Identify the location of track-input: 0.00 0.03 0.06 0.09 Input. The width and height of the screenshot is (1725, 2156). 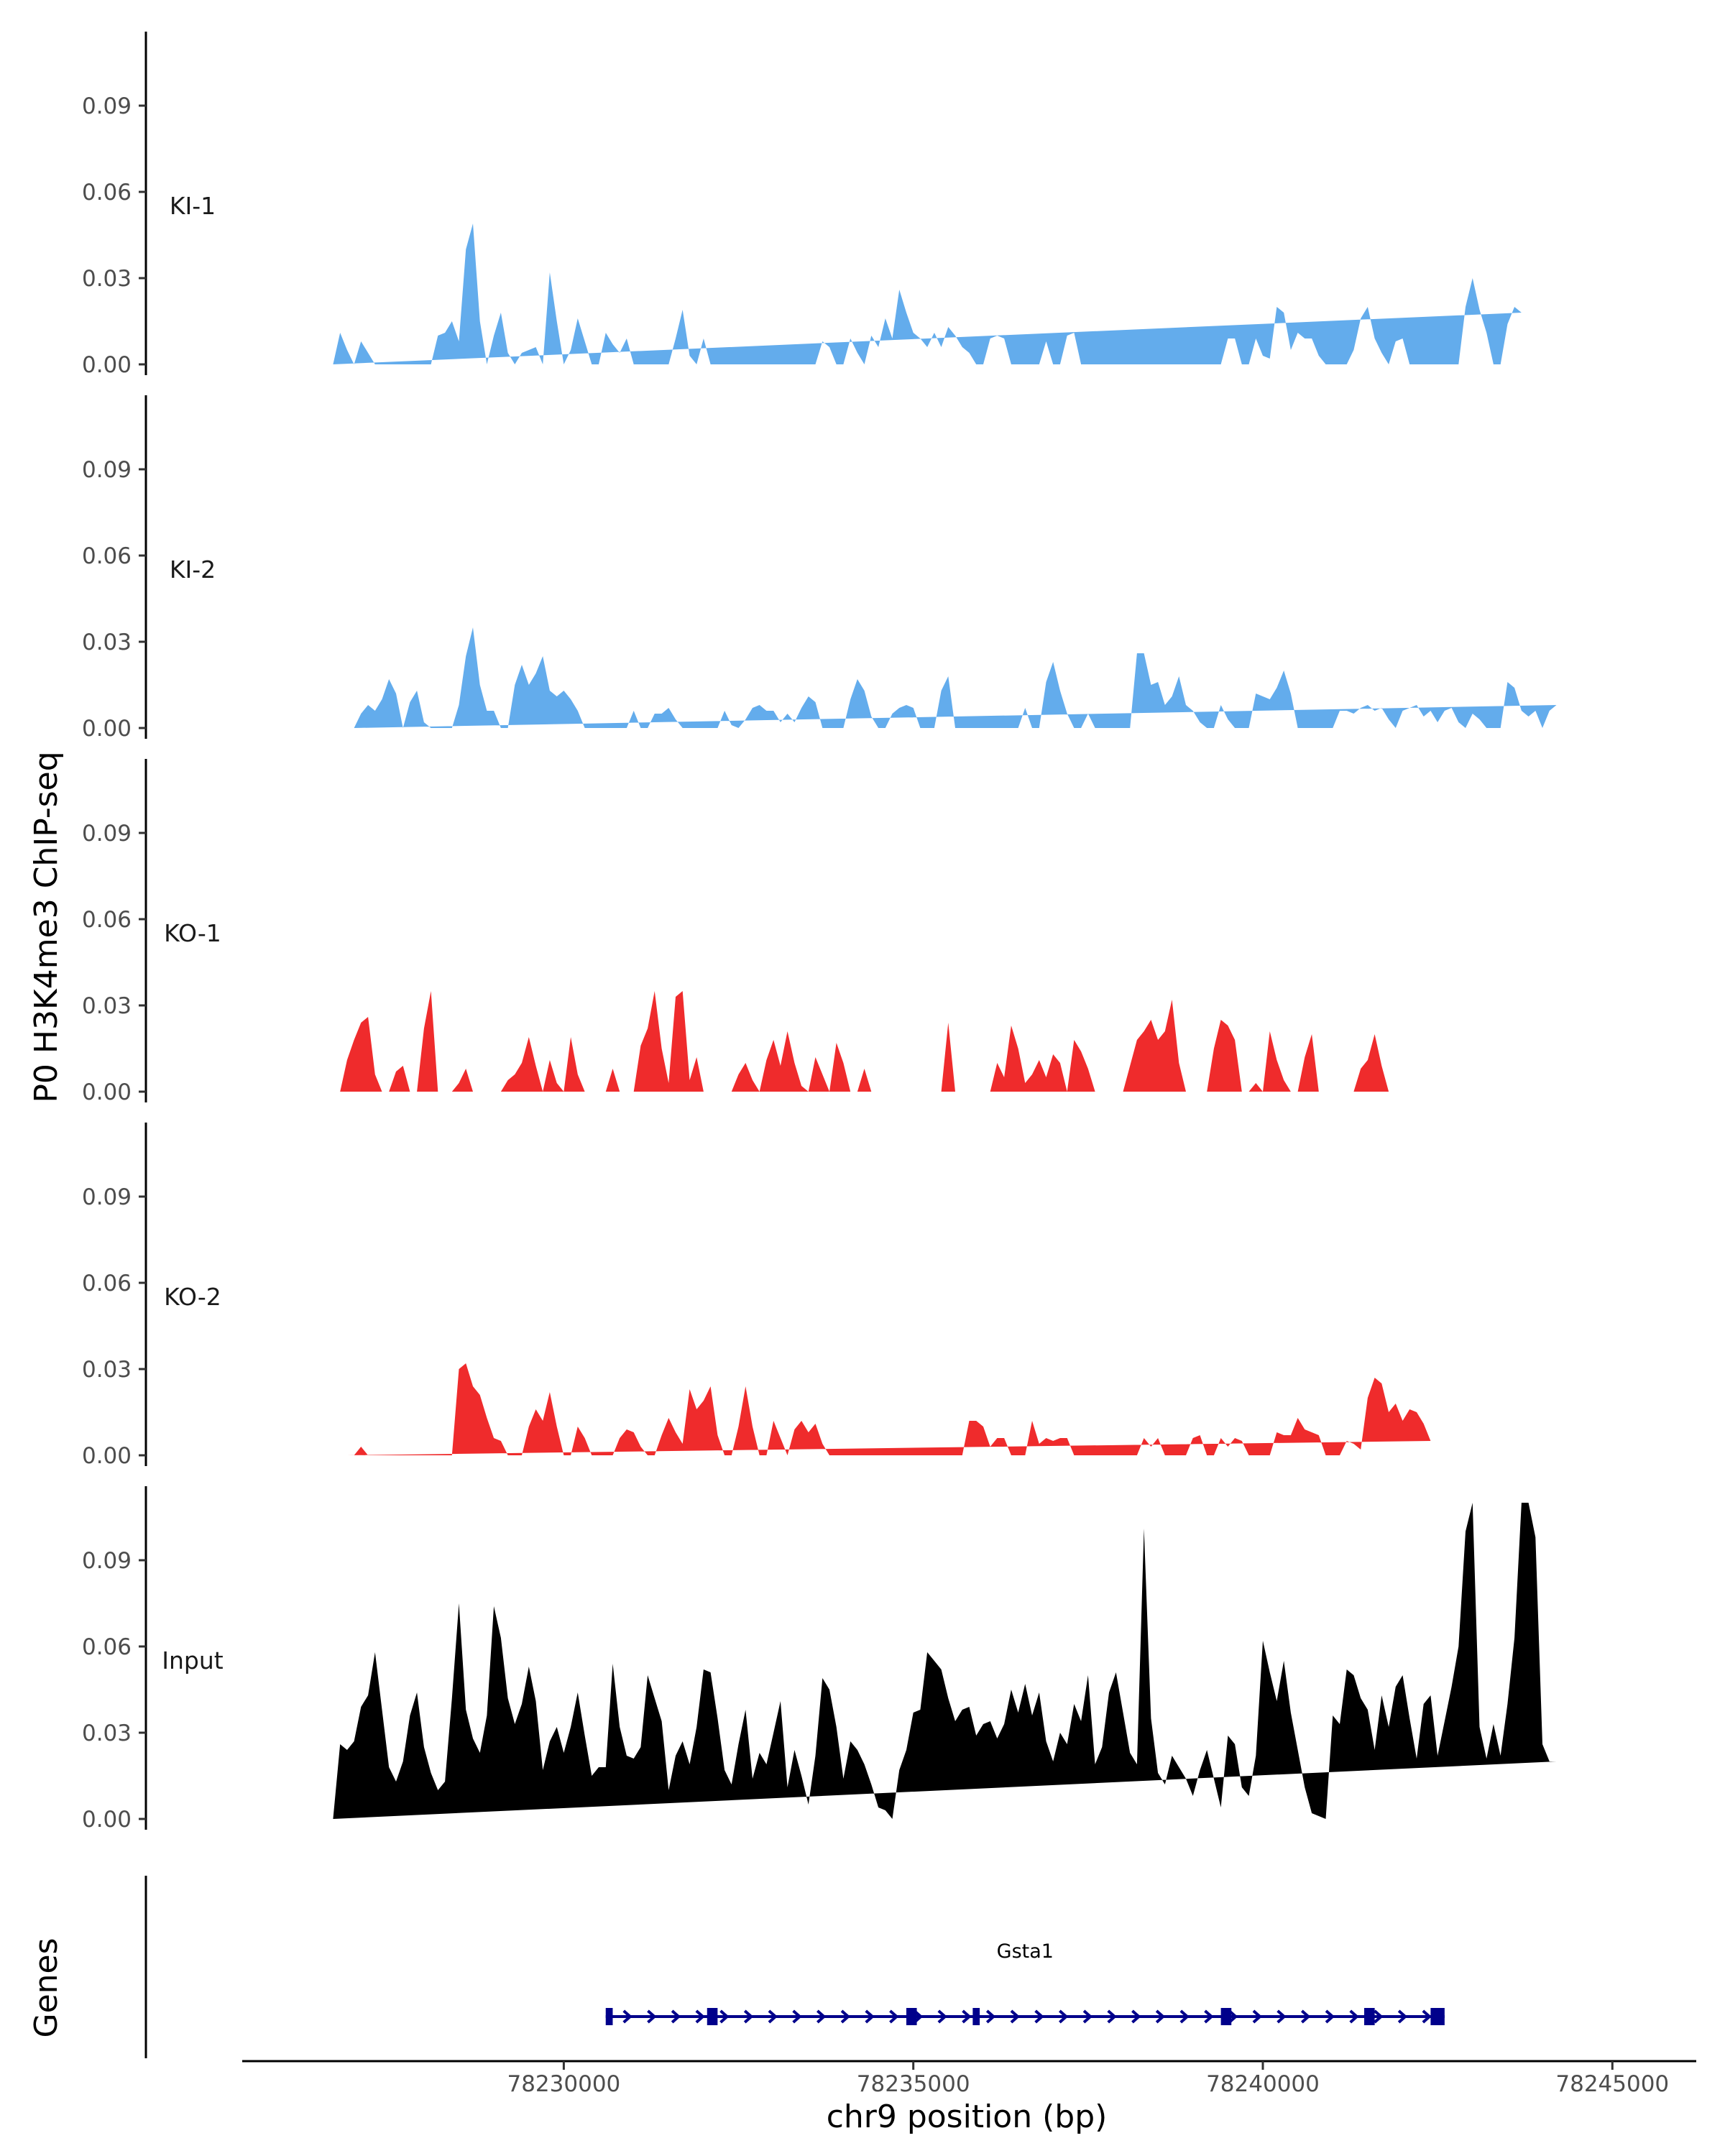
(819, 1659).